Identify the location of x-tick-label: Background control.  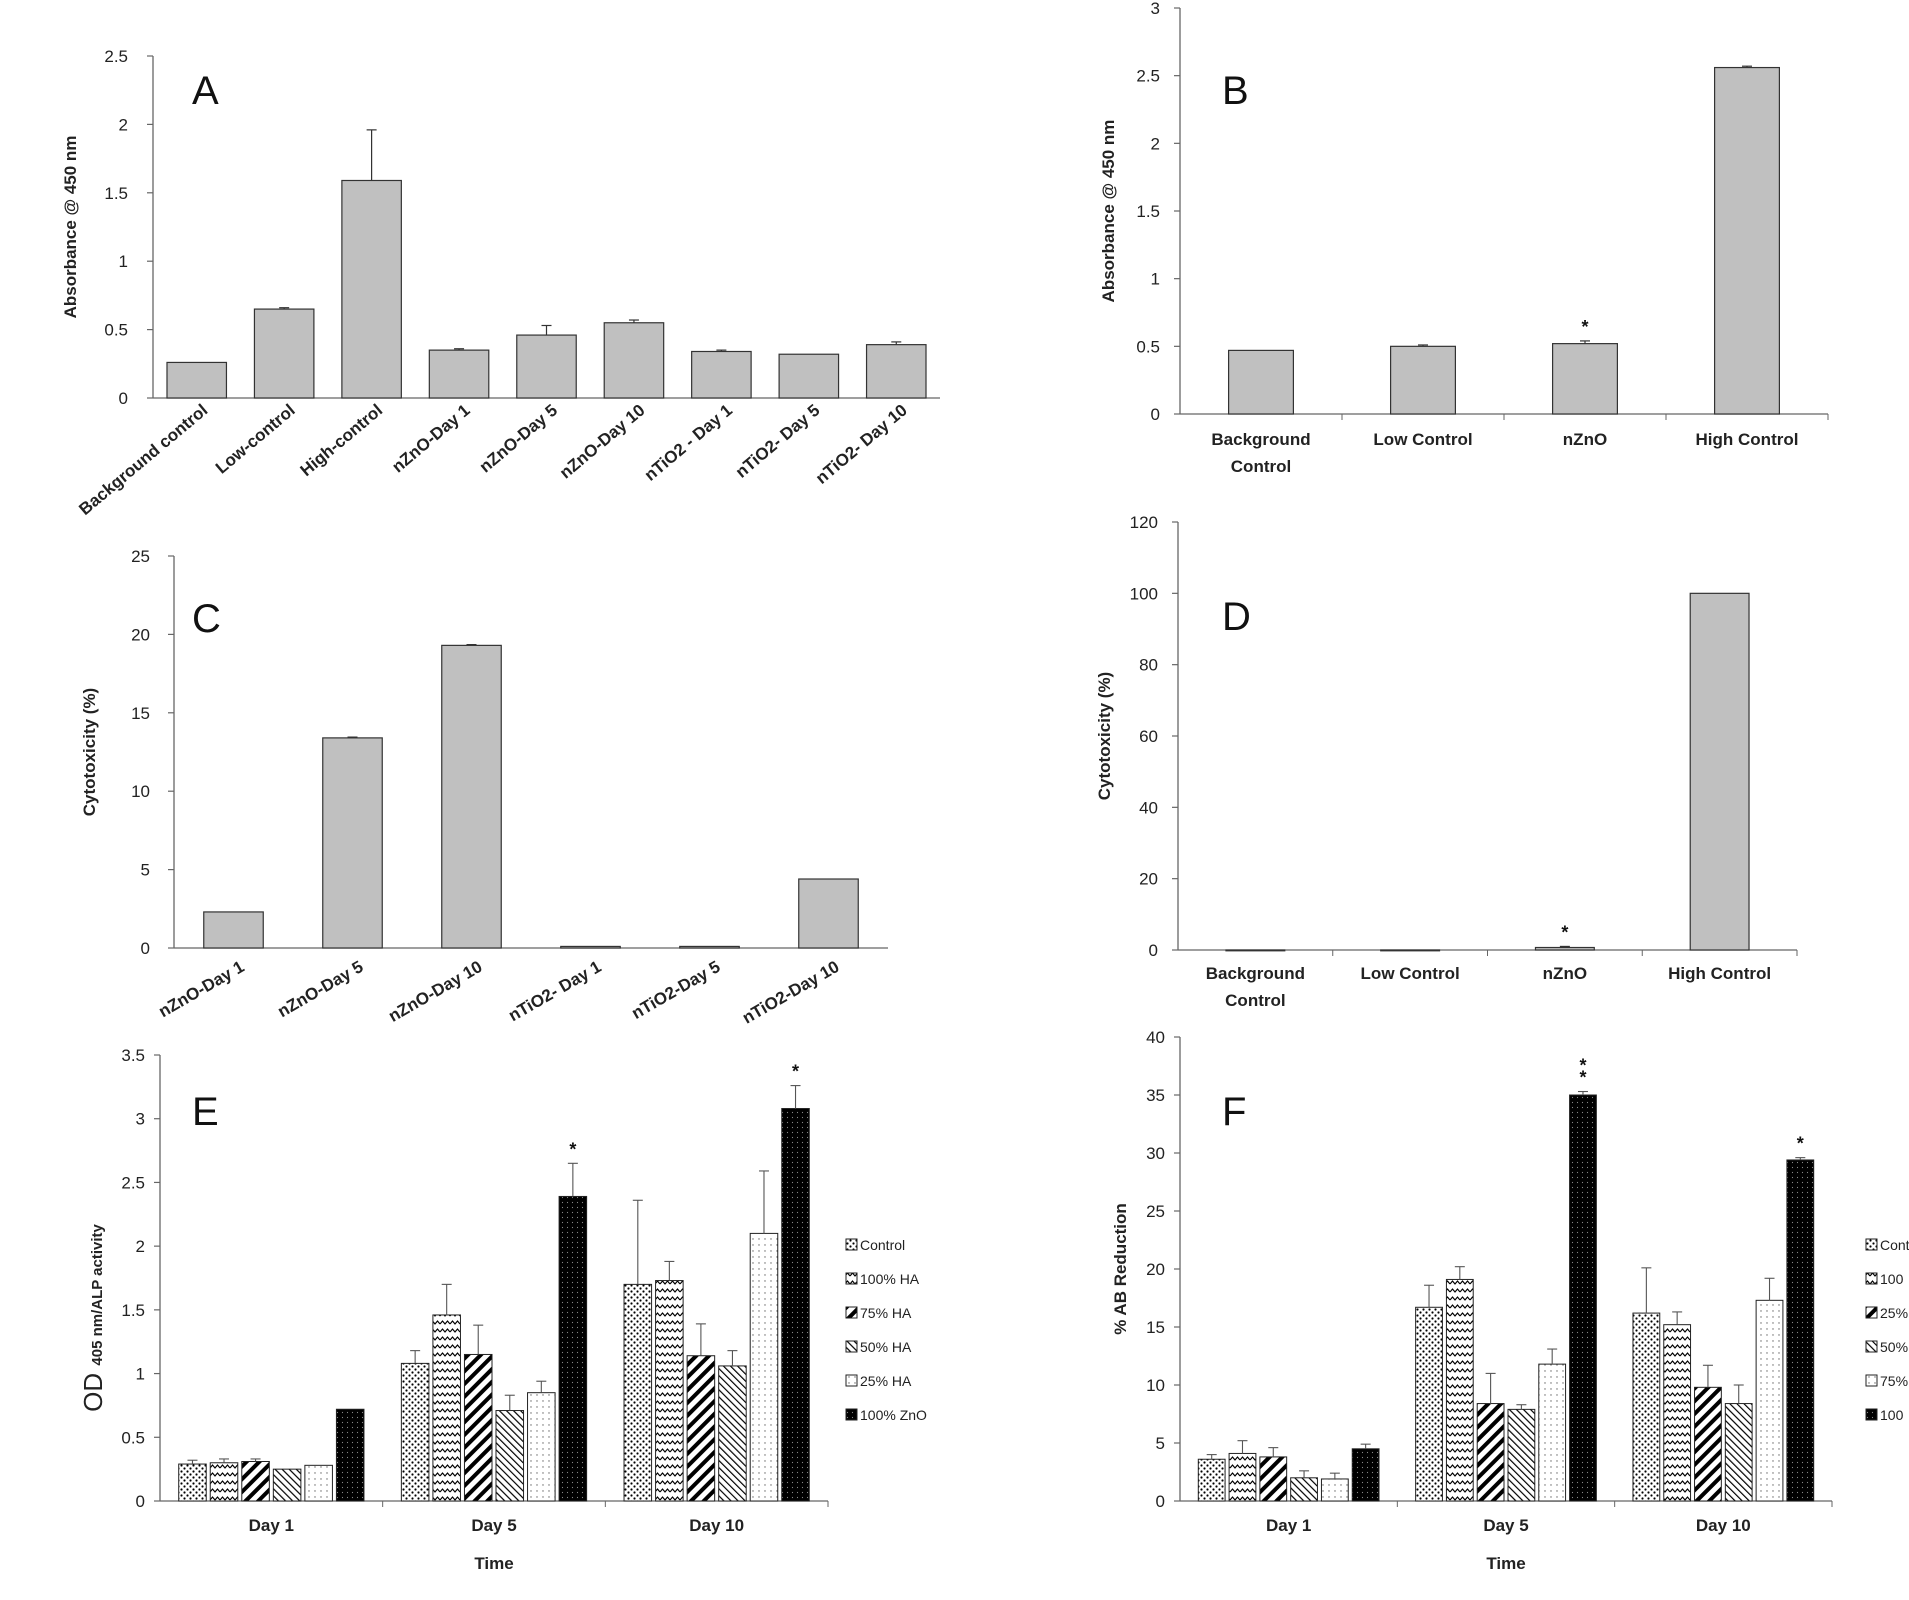
(143, 460).